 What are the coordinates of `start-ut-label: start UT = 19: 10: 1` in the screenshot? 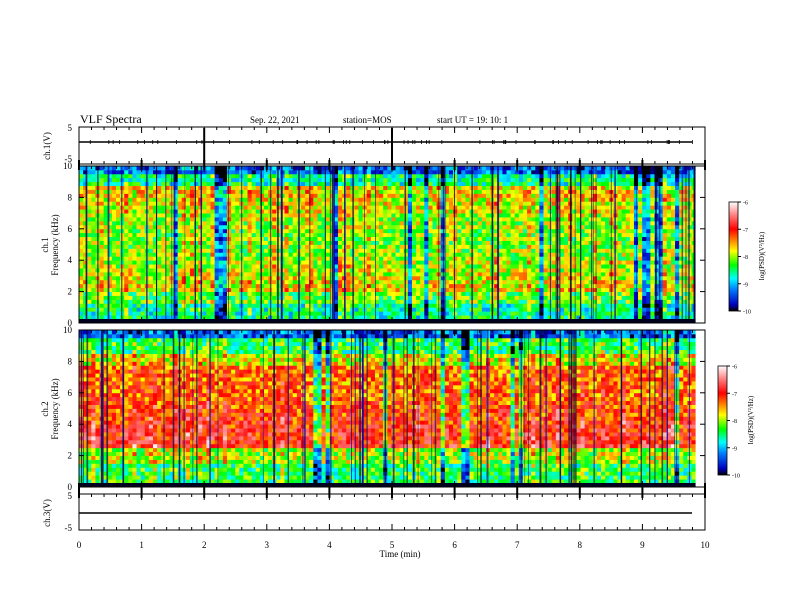 It's located at (472, 120).